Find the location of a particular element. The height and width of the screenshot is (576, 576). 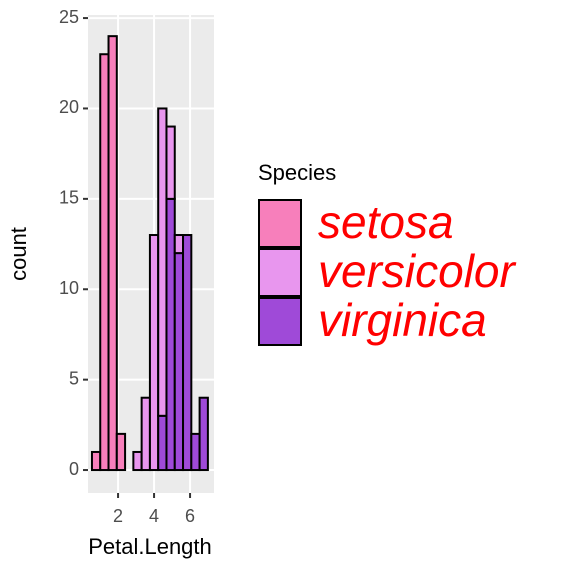

y-tick-label: 15 is located at coordinates (69, 198).